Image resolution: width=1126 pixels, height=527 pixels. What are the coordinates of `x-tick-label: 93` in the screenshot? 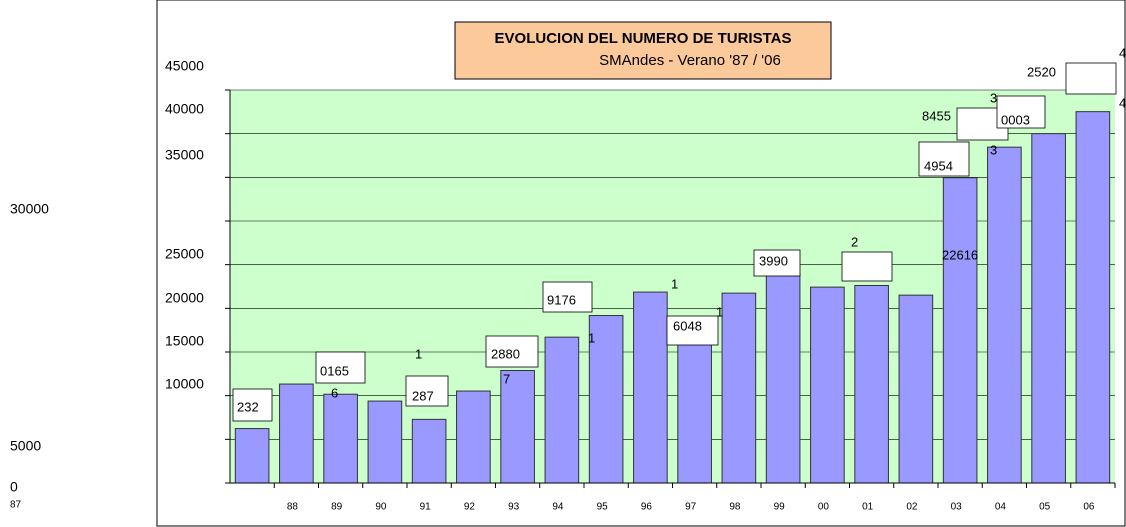 It's located at (514, 507).